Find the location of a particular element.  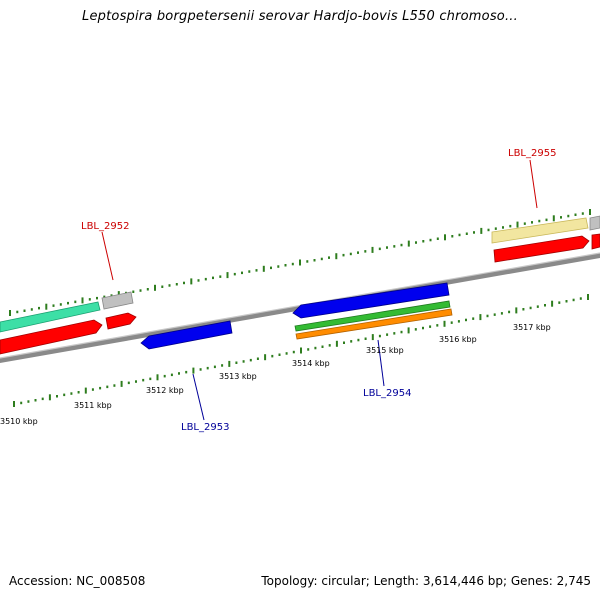

gene-label-lbl-2955: LBL_2955 is located at coordinates (532, 153).